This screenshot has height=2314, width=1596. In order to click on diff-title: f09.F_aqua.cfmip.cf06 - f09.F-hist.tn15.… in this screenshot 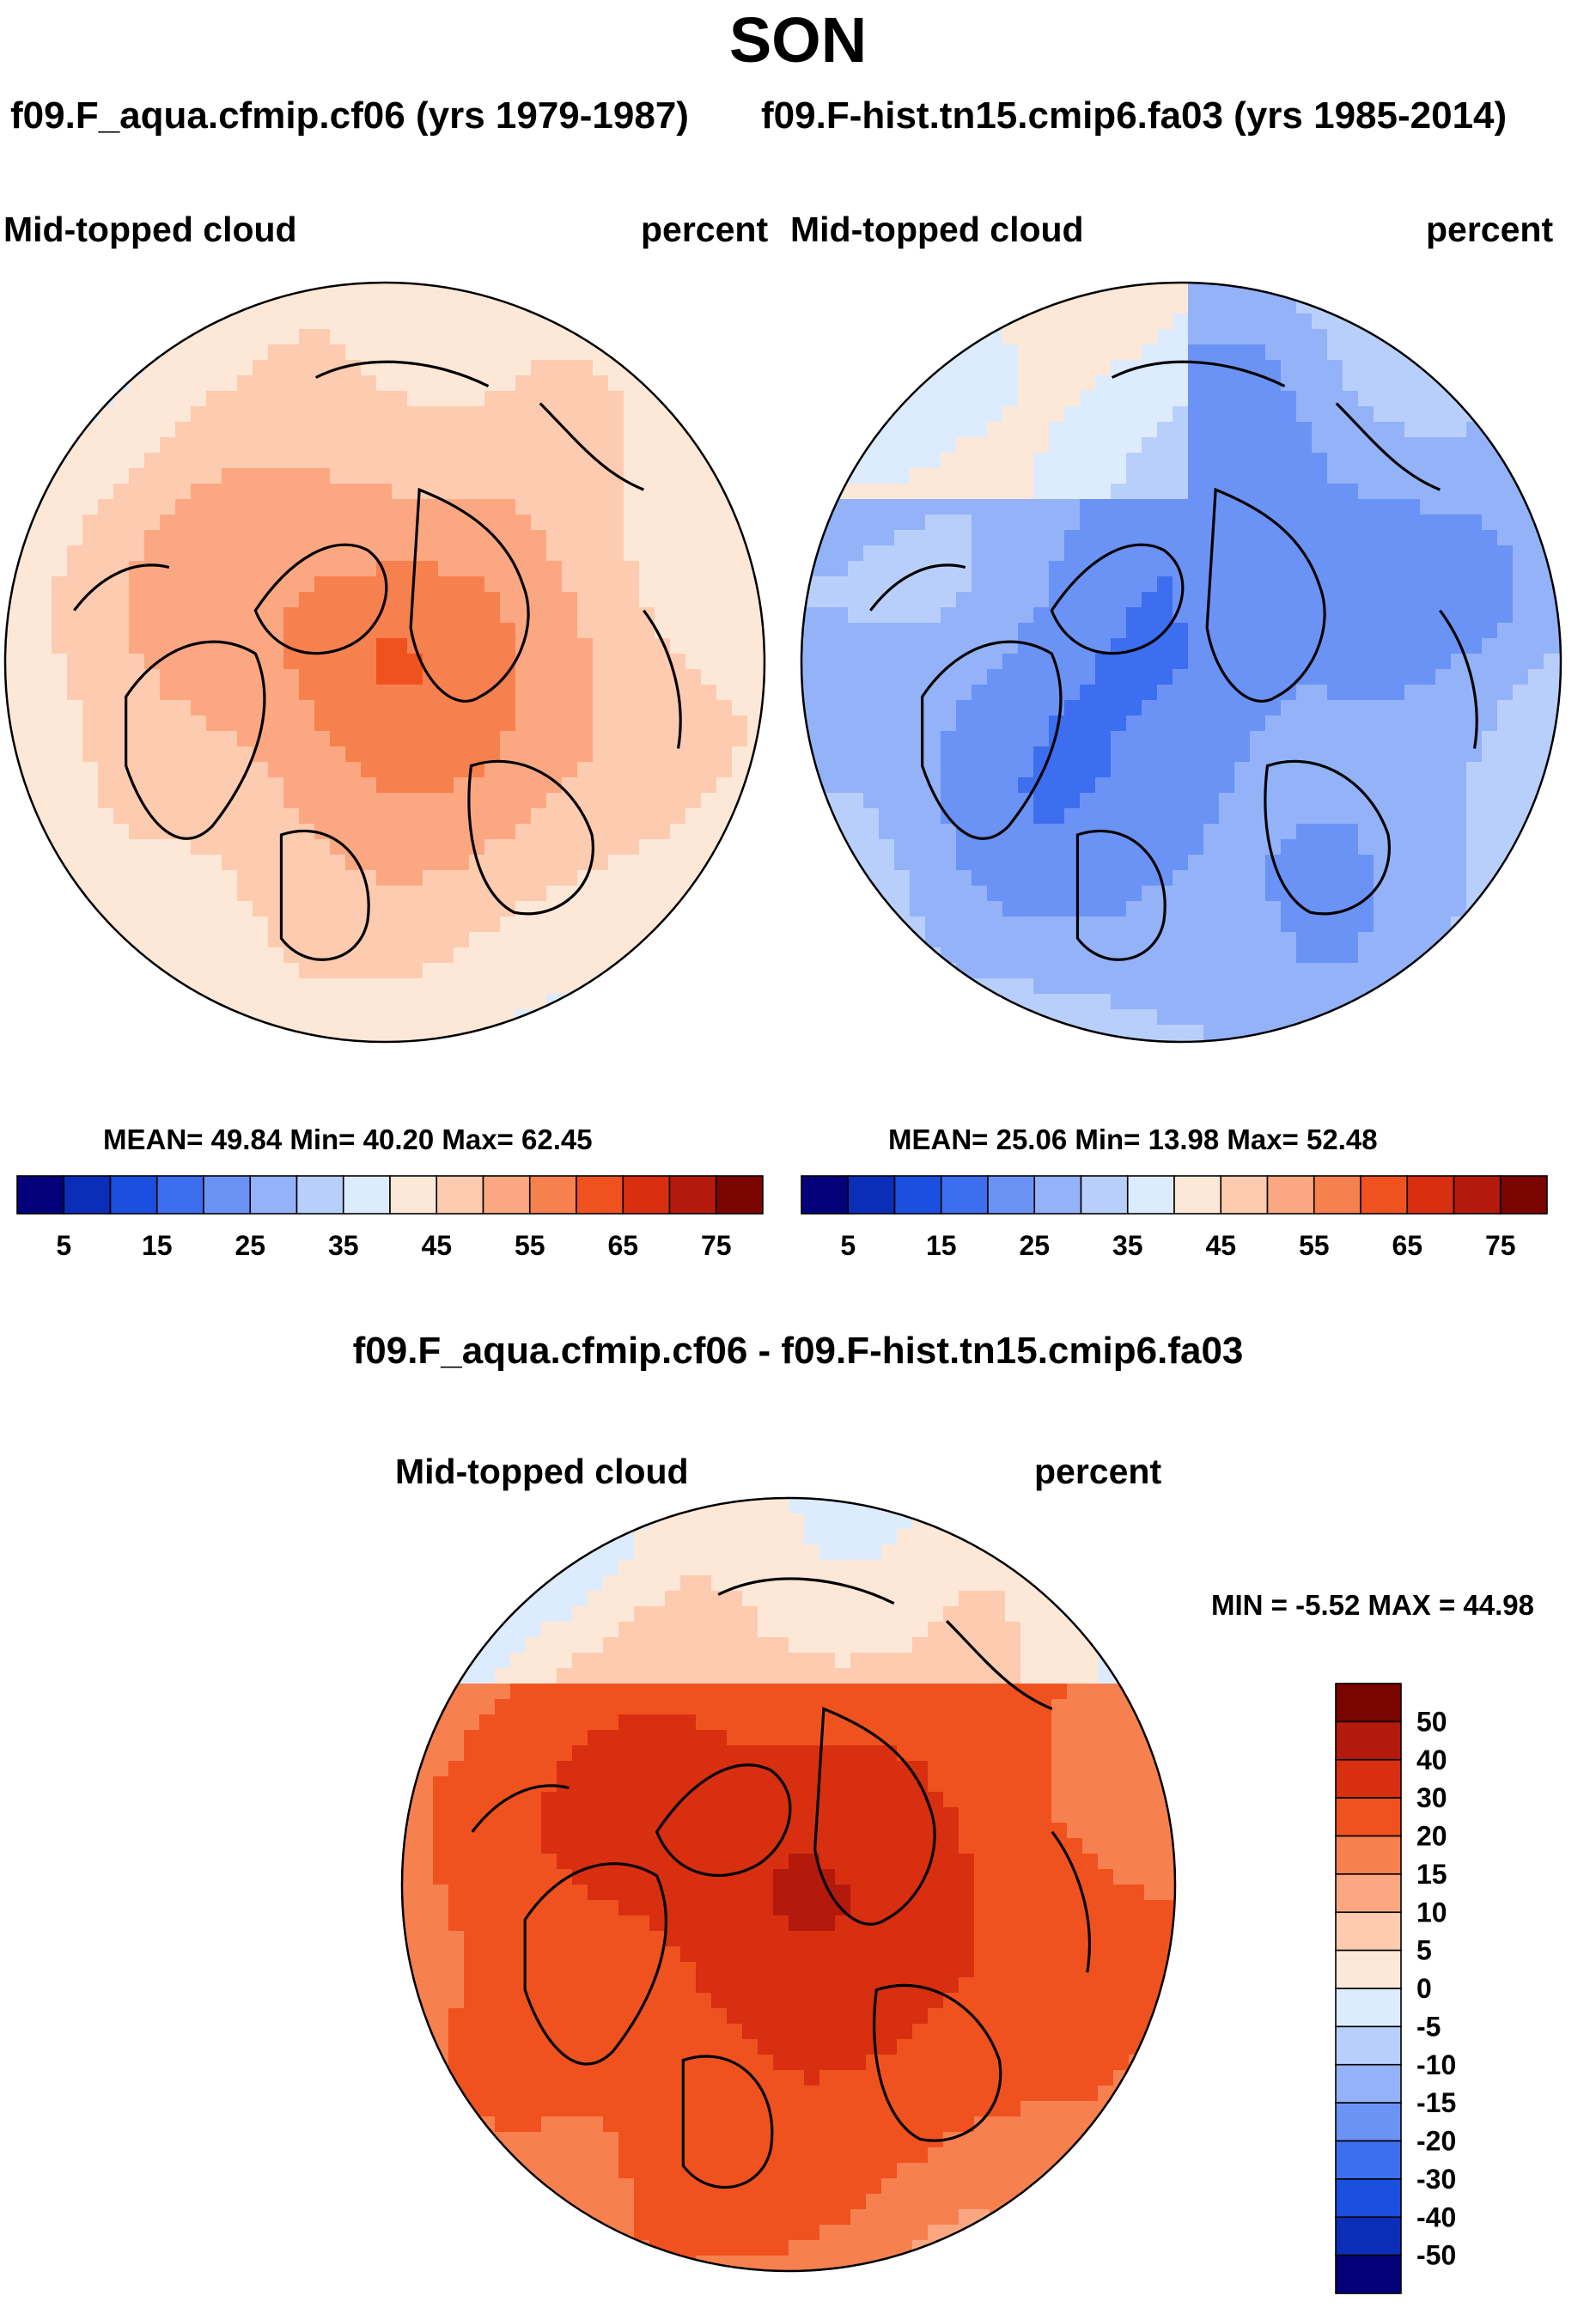, I will do `click(798, 1351)`.